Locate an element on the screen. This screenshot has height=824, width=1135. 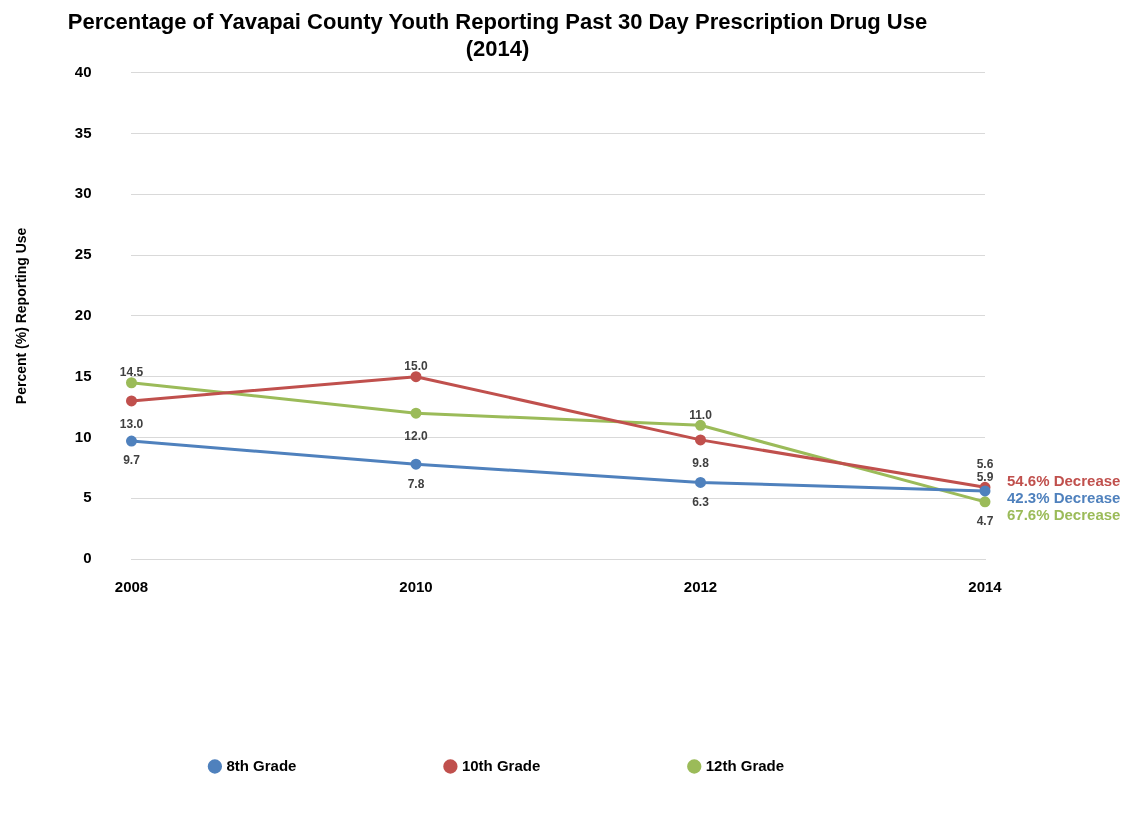
data-label: 11.0 is located at coordinates (701, 414).